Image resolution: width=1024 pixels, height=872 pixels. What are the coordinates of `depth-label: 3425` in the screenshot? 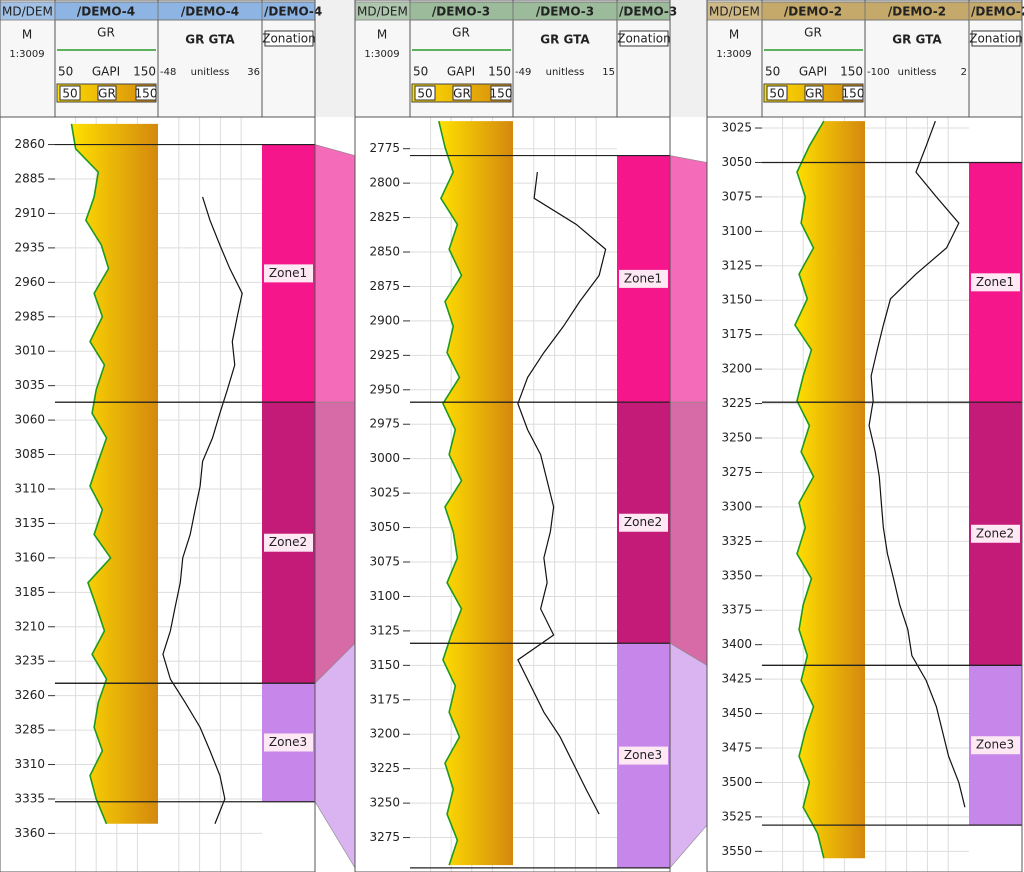 It's located at (736, 679).